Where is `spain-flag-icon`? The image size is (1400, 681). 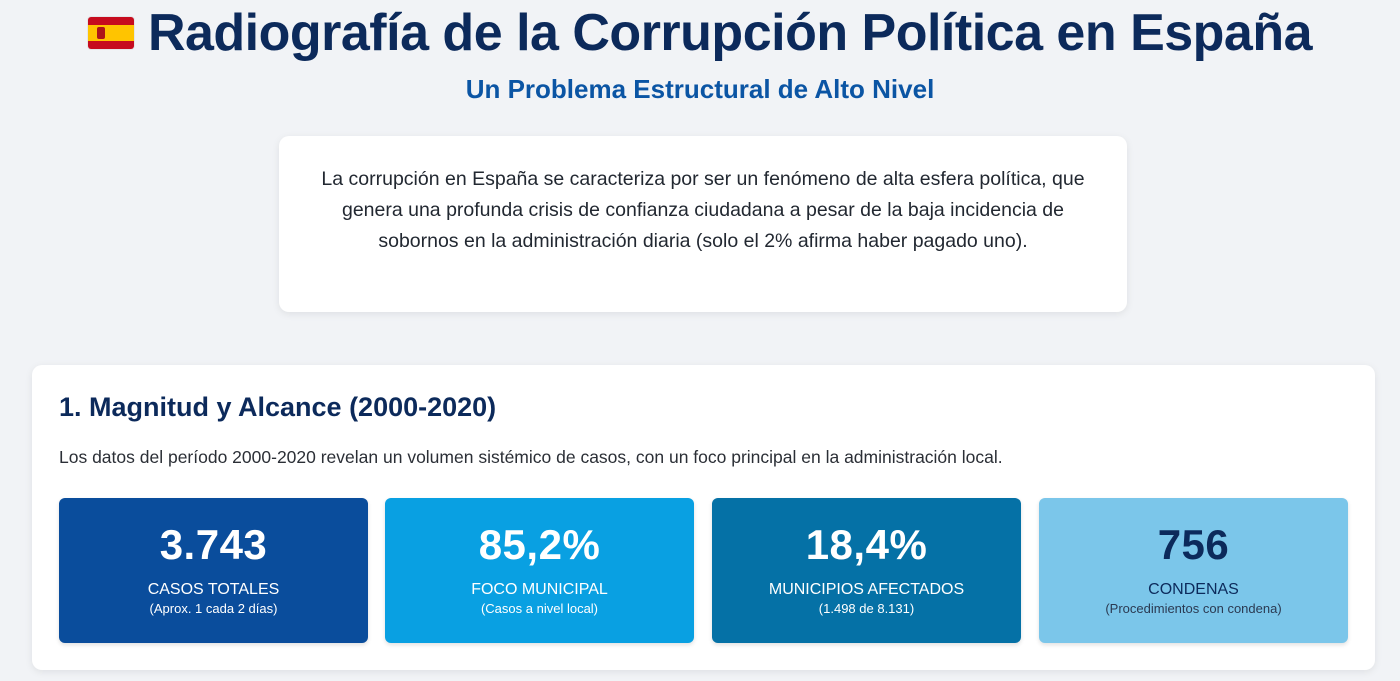 spain-flag-icon is located at coordinates (110, 33).